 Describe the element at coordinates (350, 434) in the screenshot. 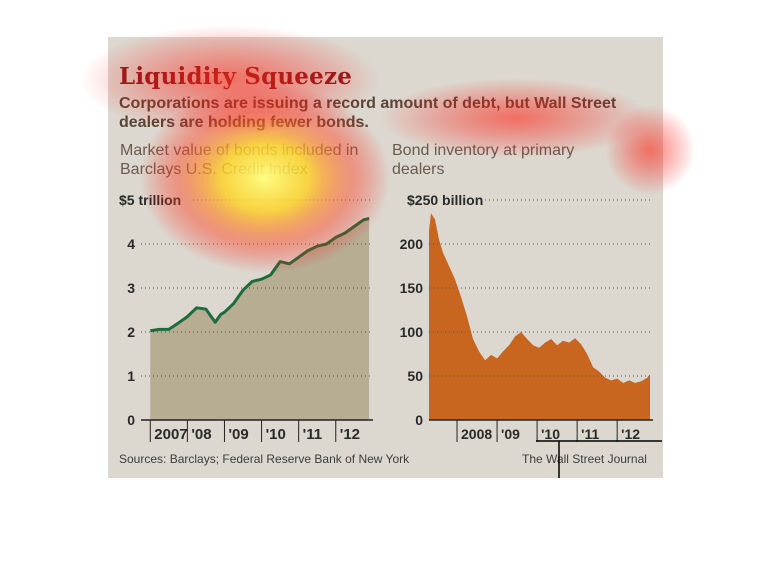

I see `left-x-tick-label: '12` at that location.